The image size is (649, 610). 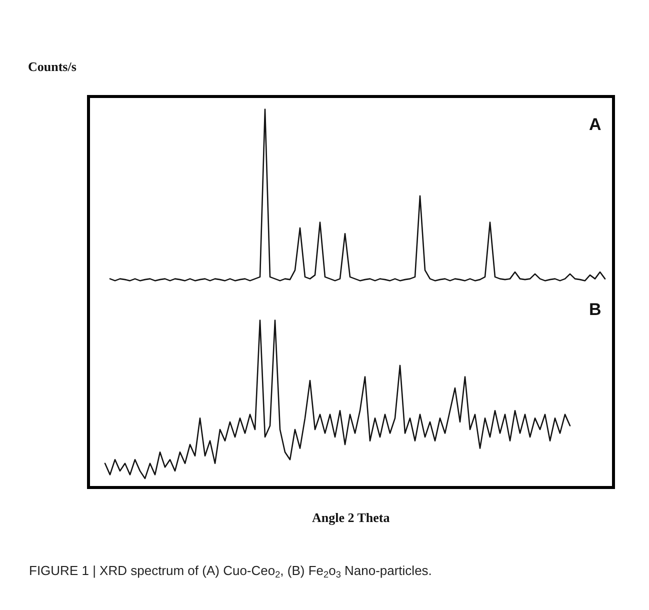 I want to click on x-axis-title: Angle 2 Theta, so click(x=351, y=517).